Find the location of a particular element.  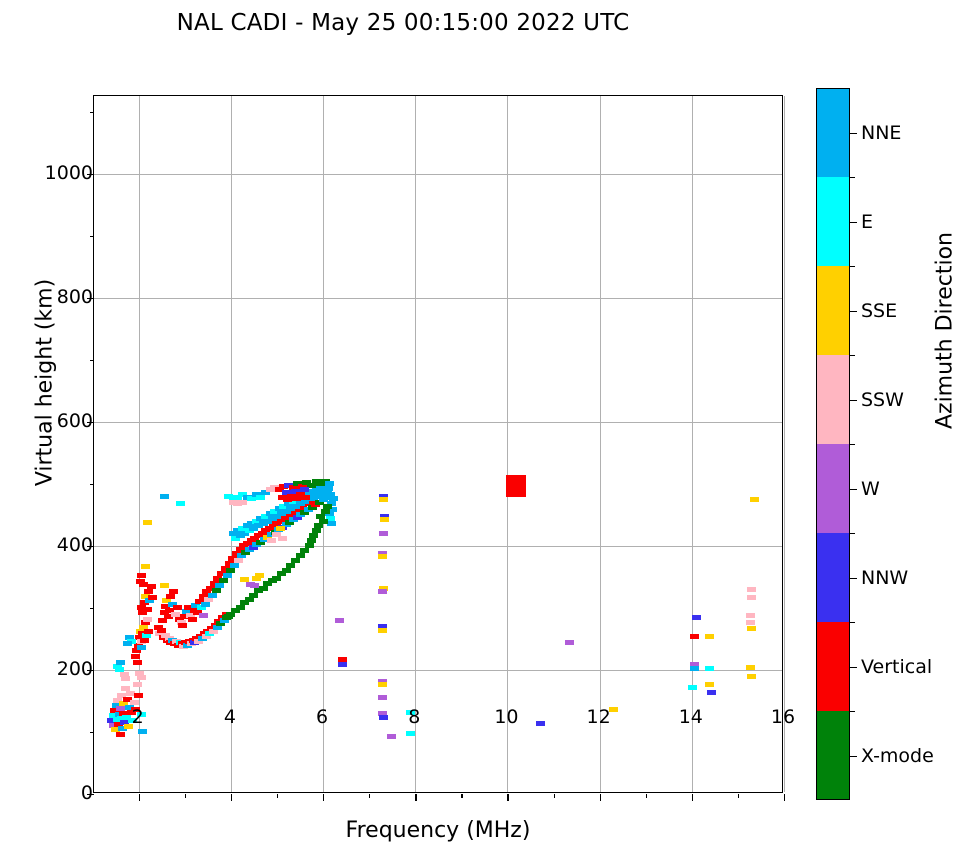

colorbar-label-x-mode: X-mode is located at coordinates (897, 755).